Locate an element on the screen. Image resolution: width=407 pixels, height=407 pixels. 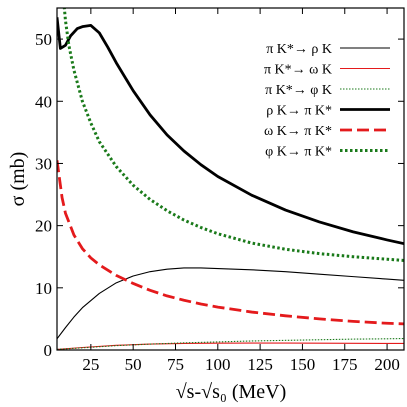
legend-label: π K*→ φ K is located at coordinates (298, 90).